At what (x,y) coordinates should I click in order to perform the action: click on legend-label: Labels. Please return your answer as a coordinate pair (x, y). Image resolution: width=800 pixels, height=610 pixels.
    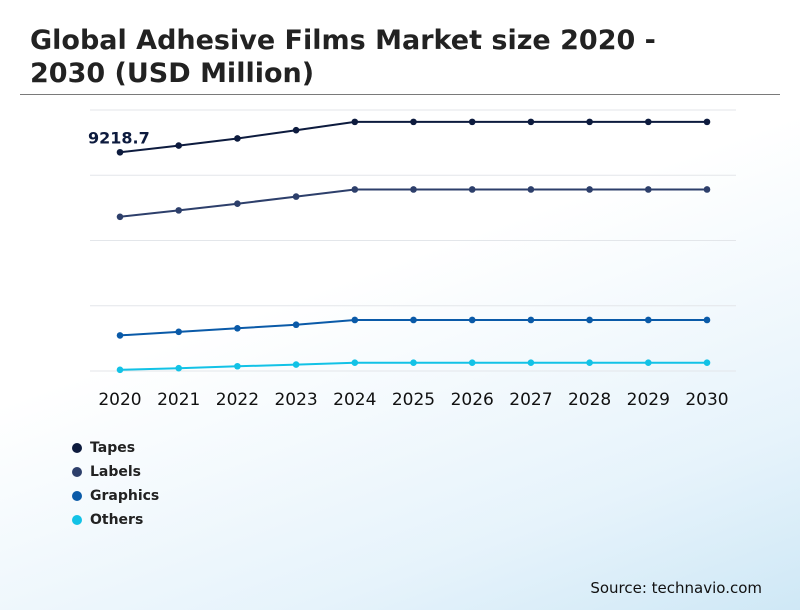
    Looking at the image, I should click on (116, 472).